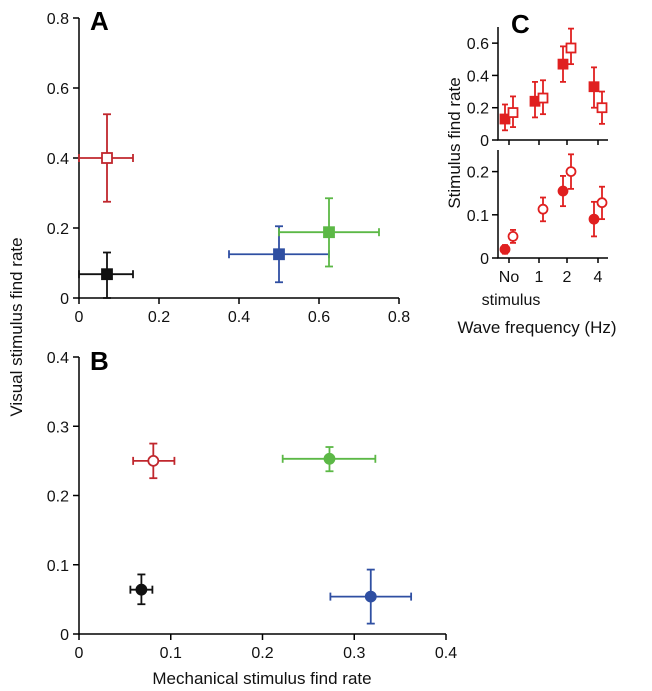 The image size is (652, 691). What do you see at coordinates (261, 678) in the screenshot?
I see `shared-x-axis-label: Mechanical stimulus find rate` at bounding box center [261, 678].